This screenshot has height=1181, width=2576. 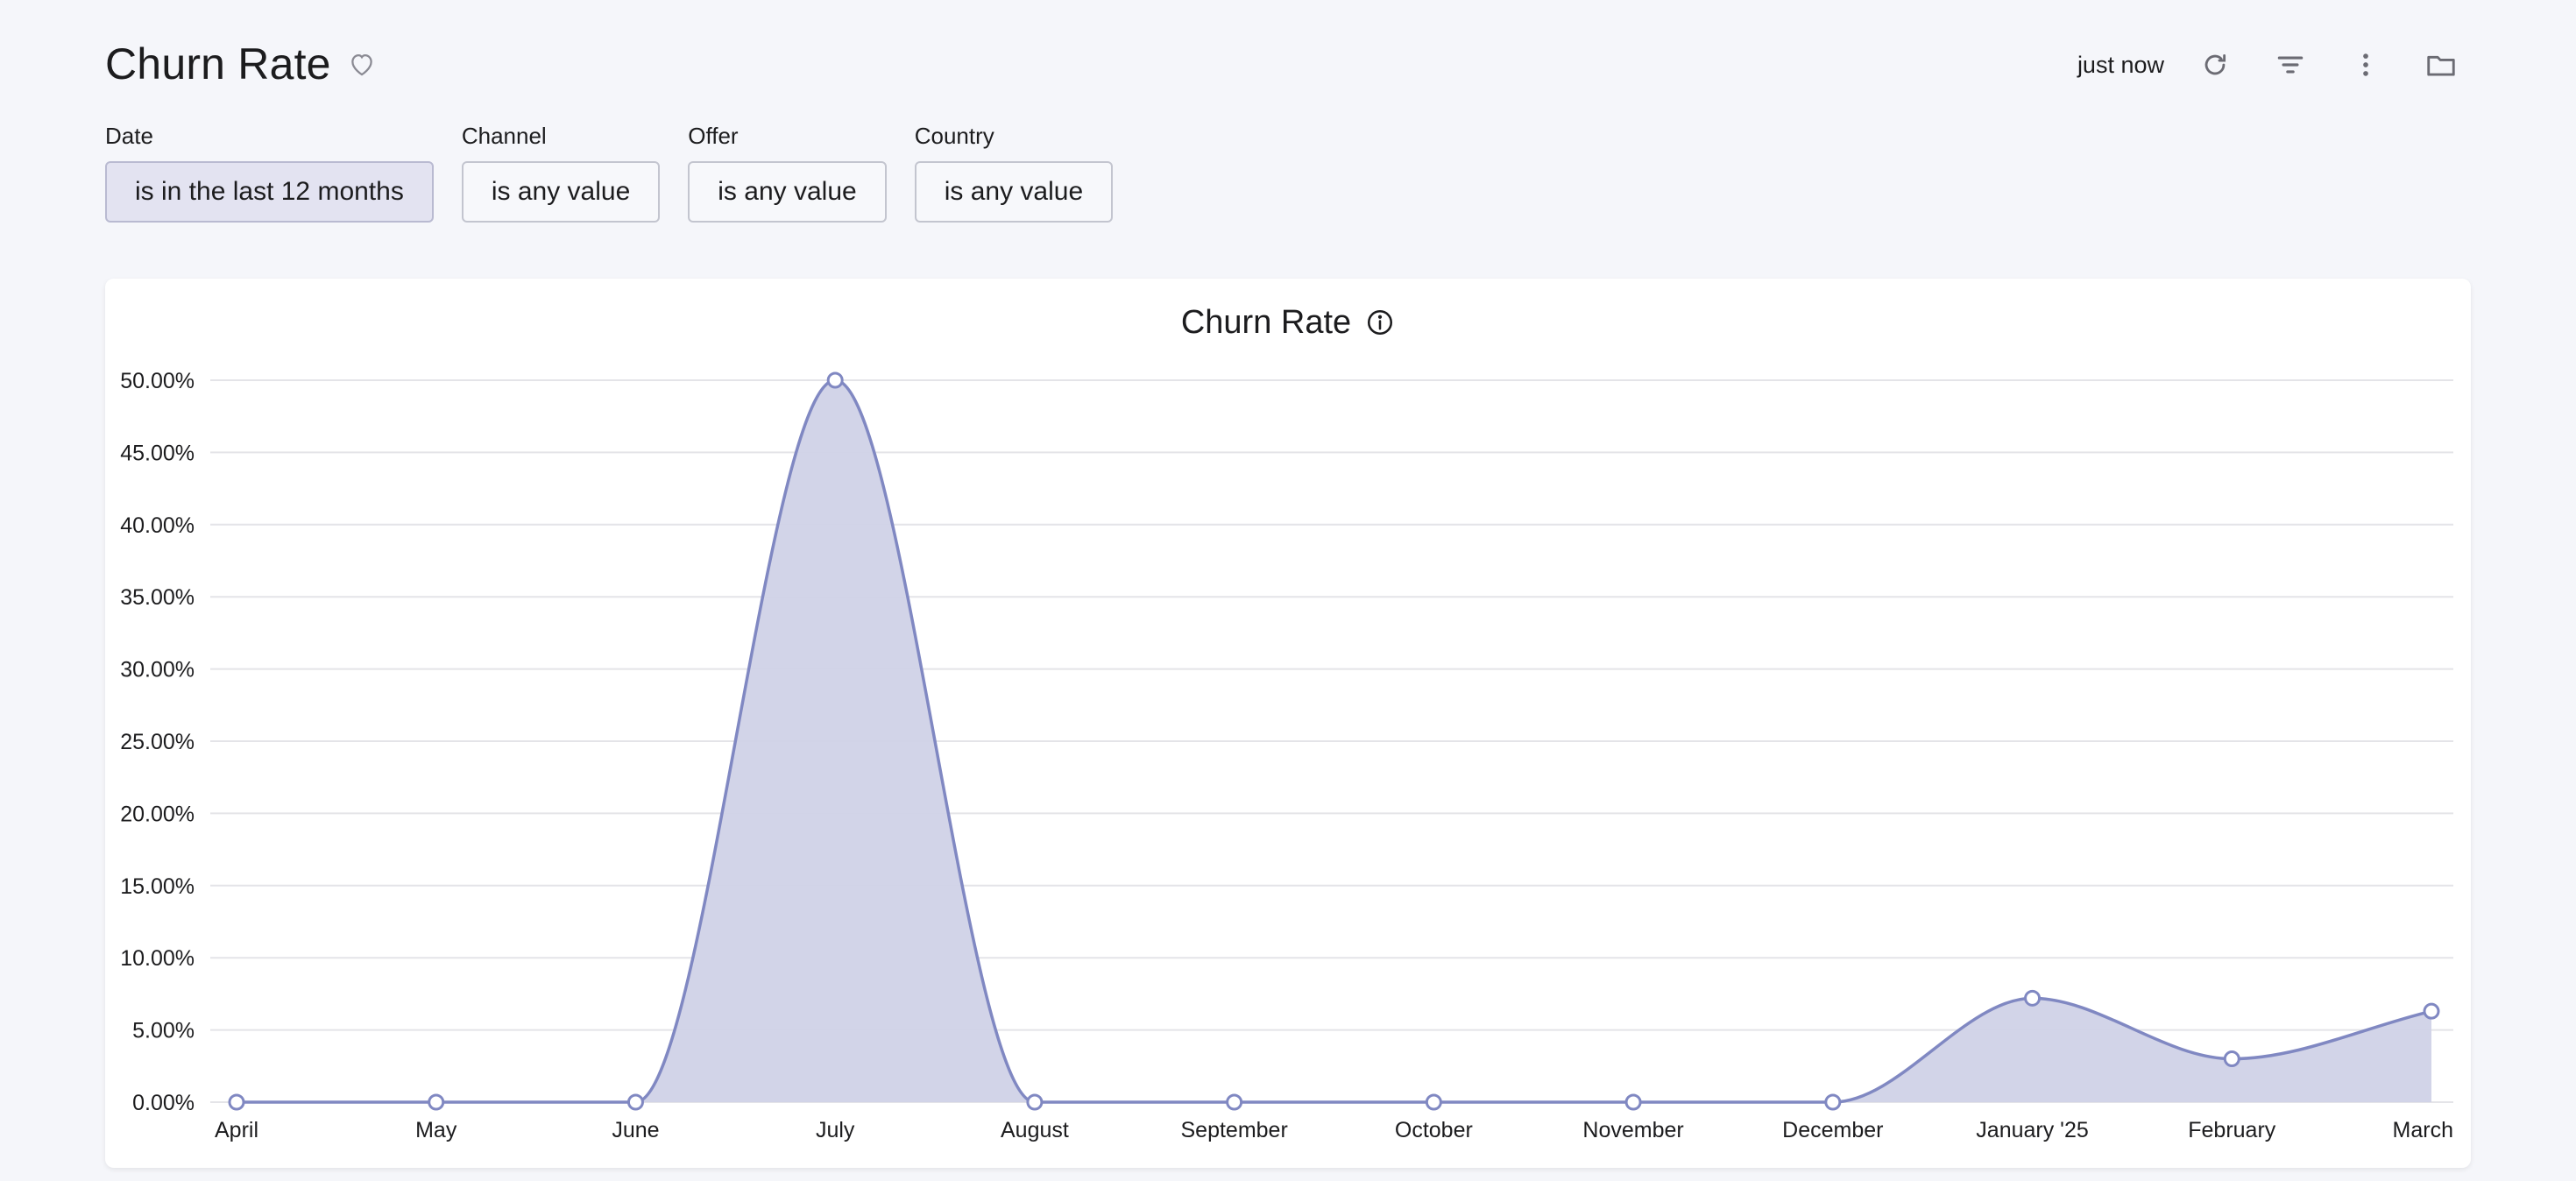 I want to click on filter-channel: Channel is any value, so click(x=561, y=173).